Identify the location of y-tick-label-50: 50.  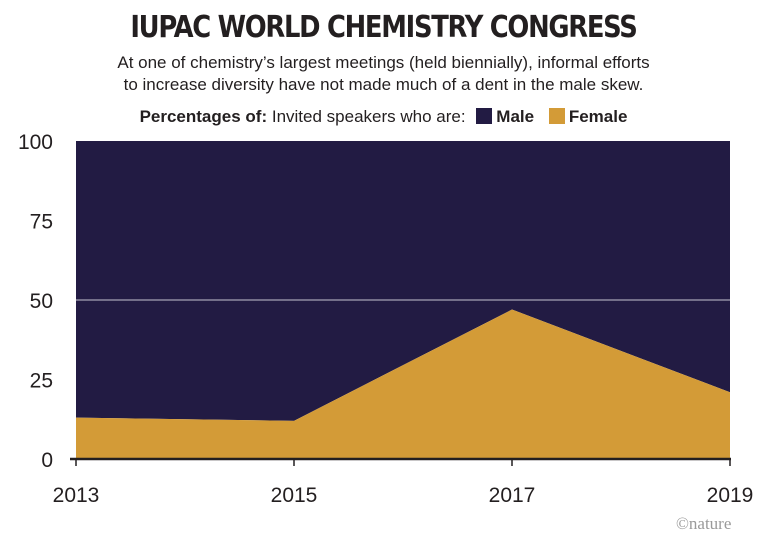
(41, 301).